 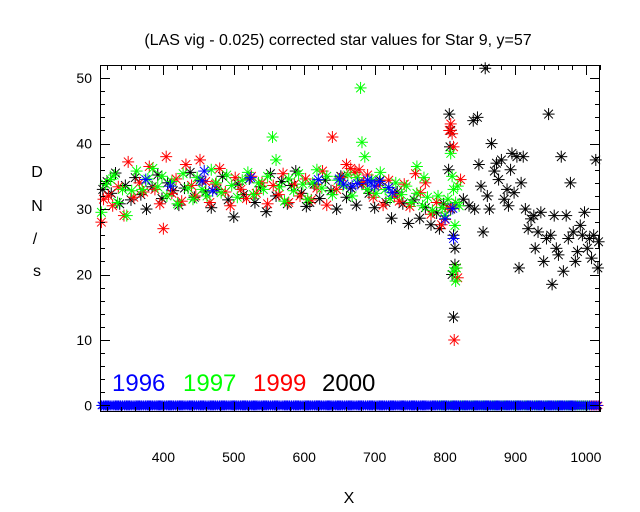 What do you see at coordinates (84, 241) in the screenshot?
I see `y-tick-labels: 0 10 20 30 40 50` at bounding box center [84, 241].